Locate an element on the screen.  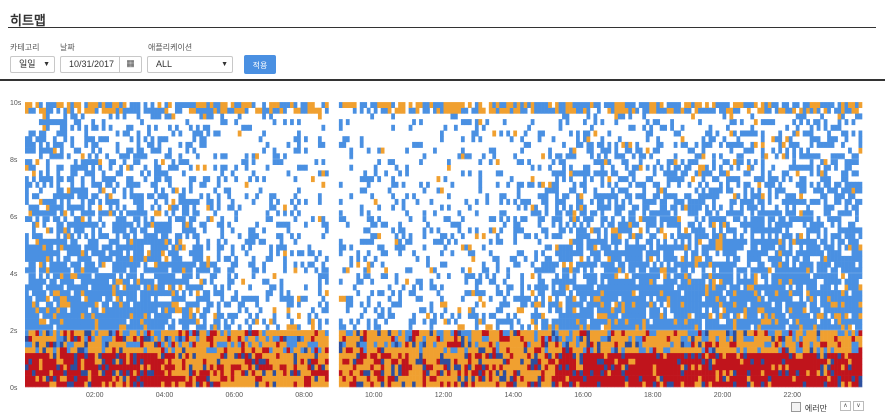
date-input: 10/31/2017 ▦ is located at coordinates (101, 64).